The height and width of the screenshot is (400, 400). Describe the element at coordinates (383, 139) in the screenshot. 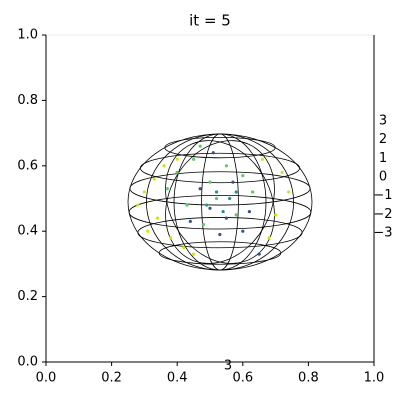

I see `z-tick-label: 2` at that location.